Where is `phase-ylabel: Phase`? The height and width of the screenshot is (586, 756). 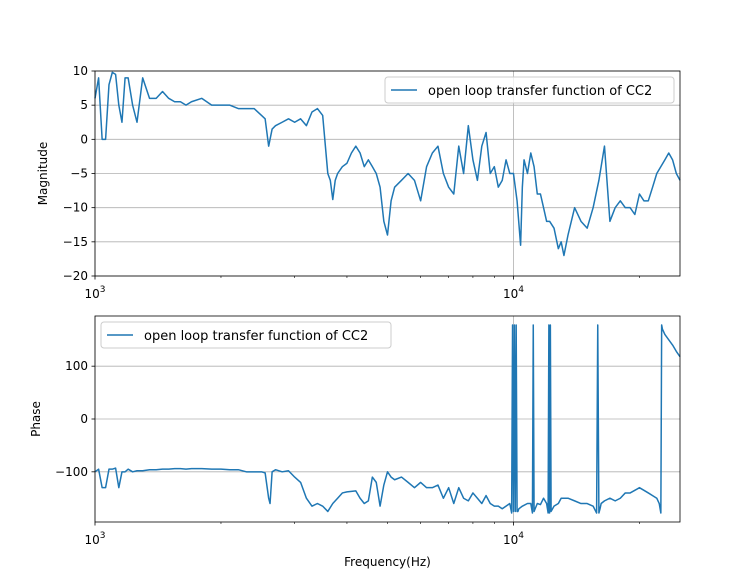
phase-ylabel: Phase is located at coordinates (36, 419).